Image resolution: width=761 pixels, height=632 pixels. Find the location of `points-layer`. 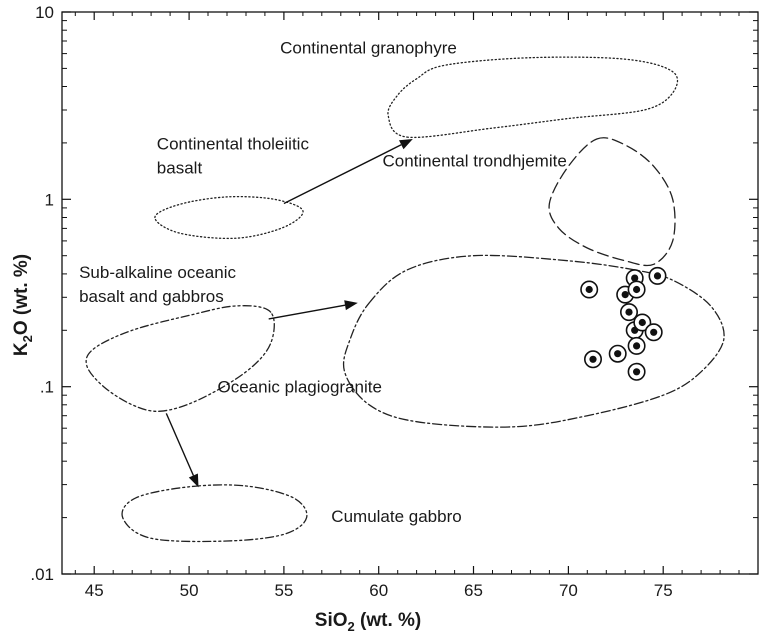

points-layer is located at coordinates (623, 323).